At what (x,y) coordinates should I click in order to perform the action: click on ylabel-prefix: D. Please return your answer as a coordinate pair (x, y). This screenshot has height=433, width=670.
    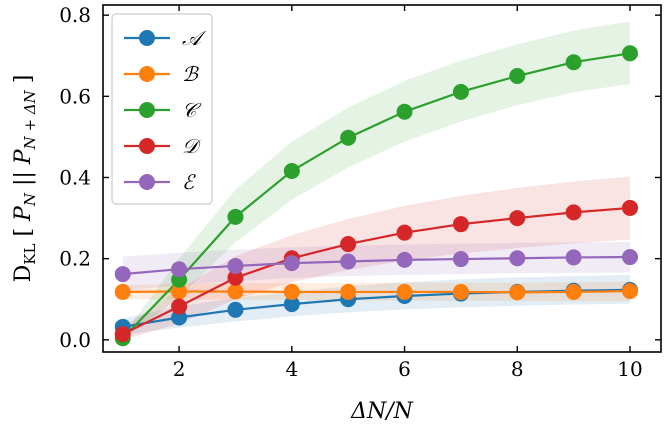
    Looking at the image, I should click on (23, 274).